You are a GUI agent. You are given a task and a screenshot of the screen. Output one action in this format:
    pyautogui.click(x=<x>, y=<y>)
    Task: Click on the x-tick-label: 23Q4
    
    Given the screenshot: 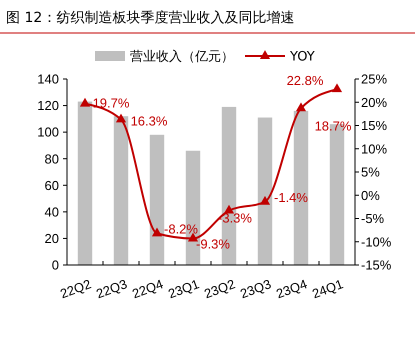 What is the action you would take?
    pyautogui.click(x=292, y=289)
    